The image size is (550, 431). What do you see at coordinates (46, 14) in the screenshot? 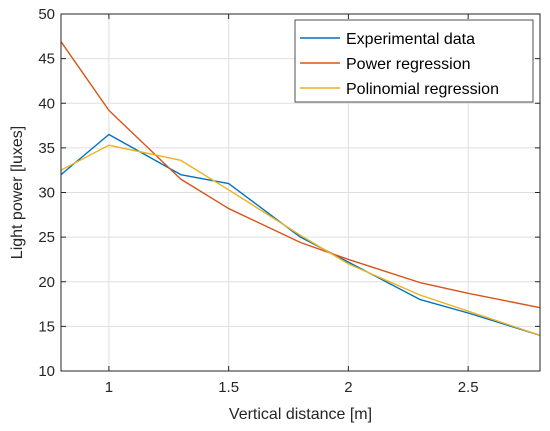
I see `y-tick-label: 50` at bounding box center [46, 14].